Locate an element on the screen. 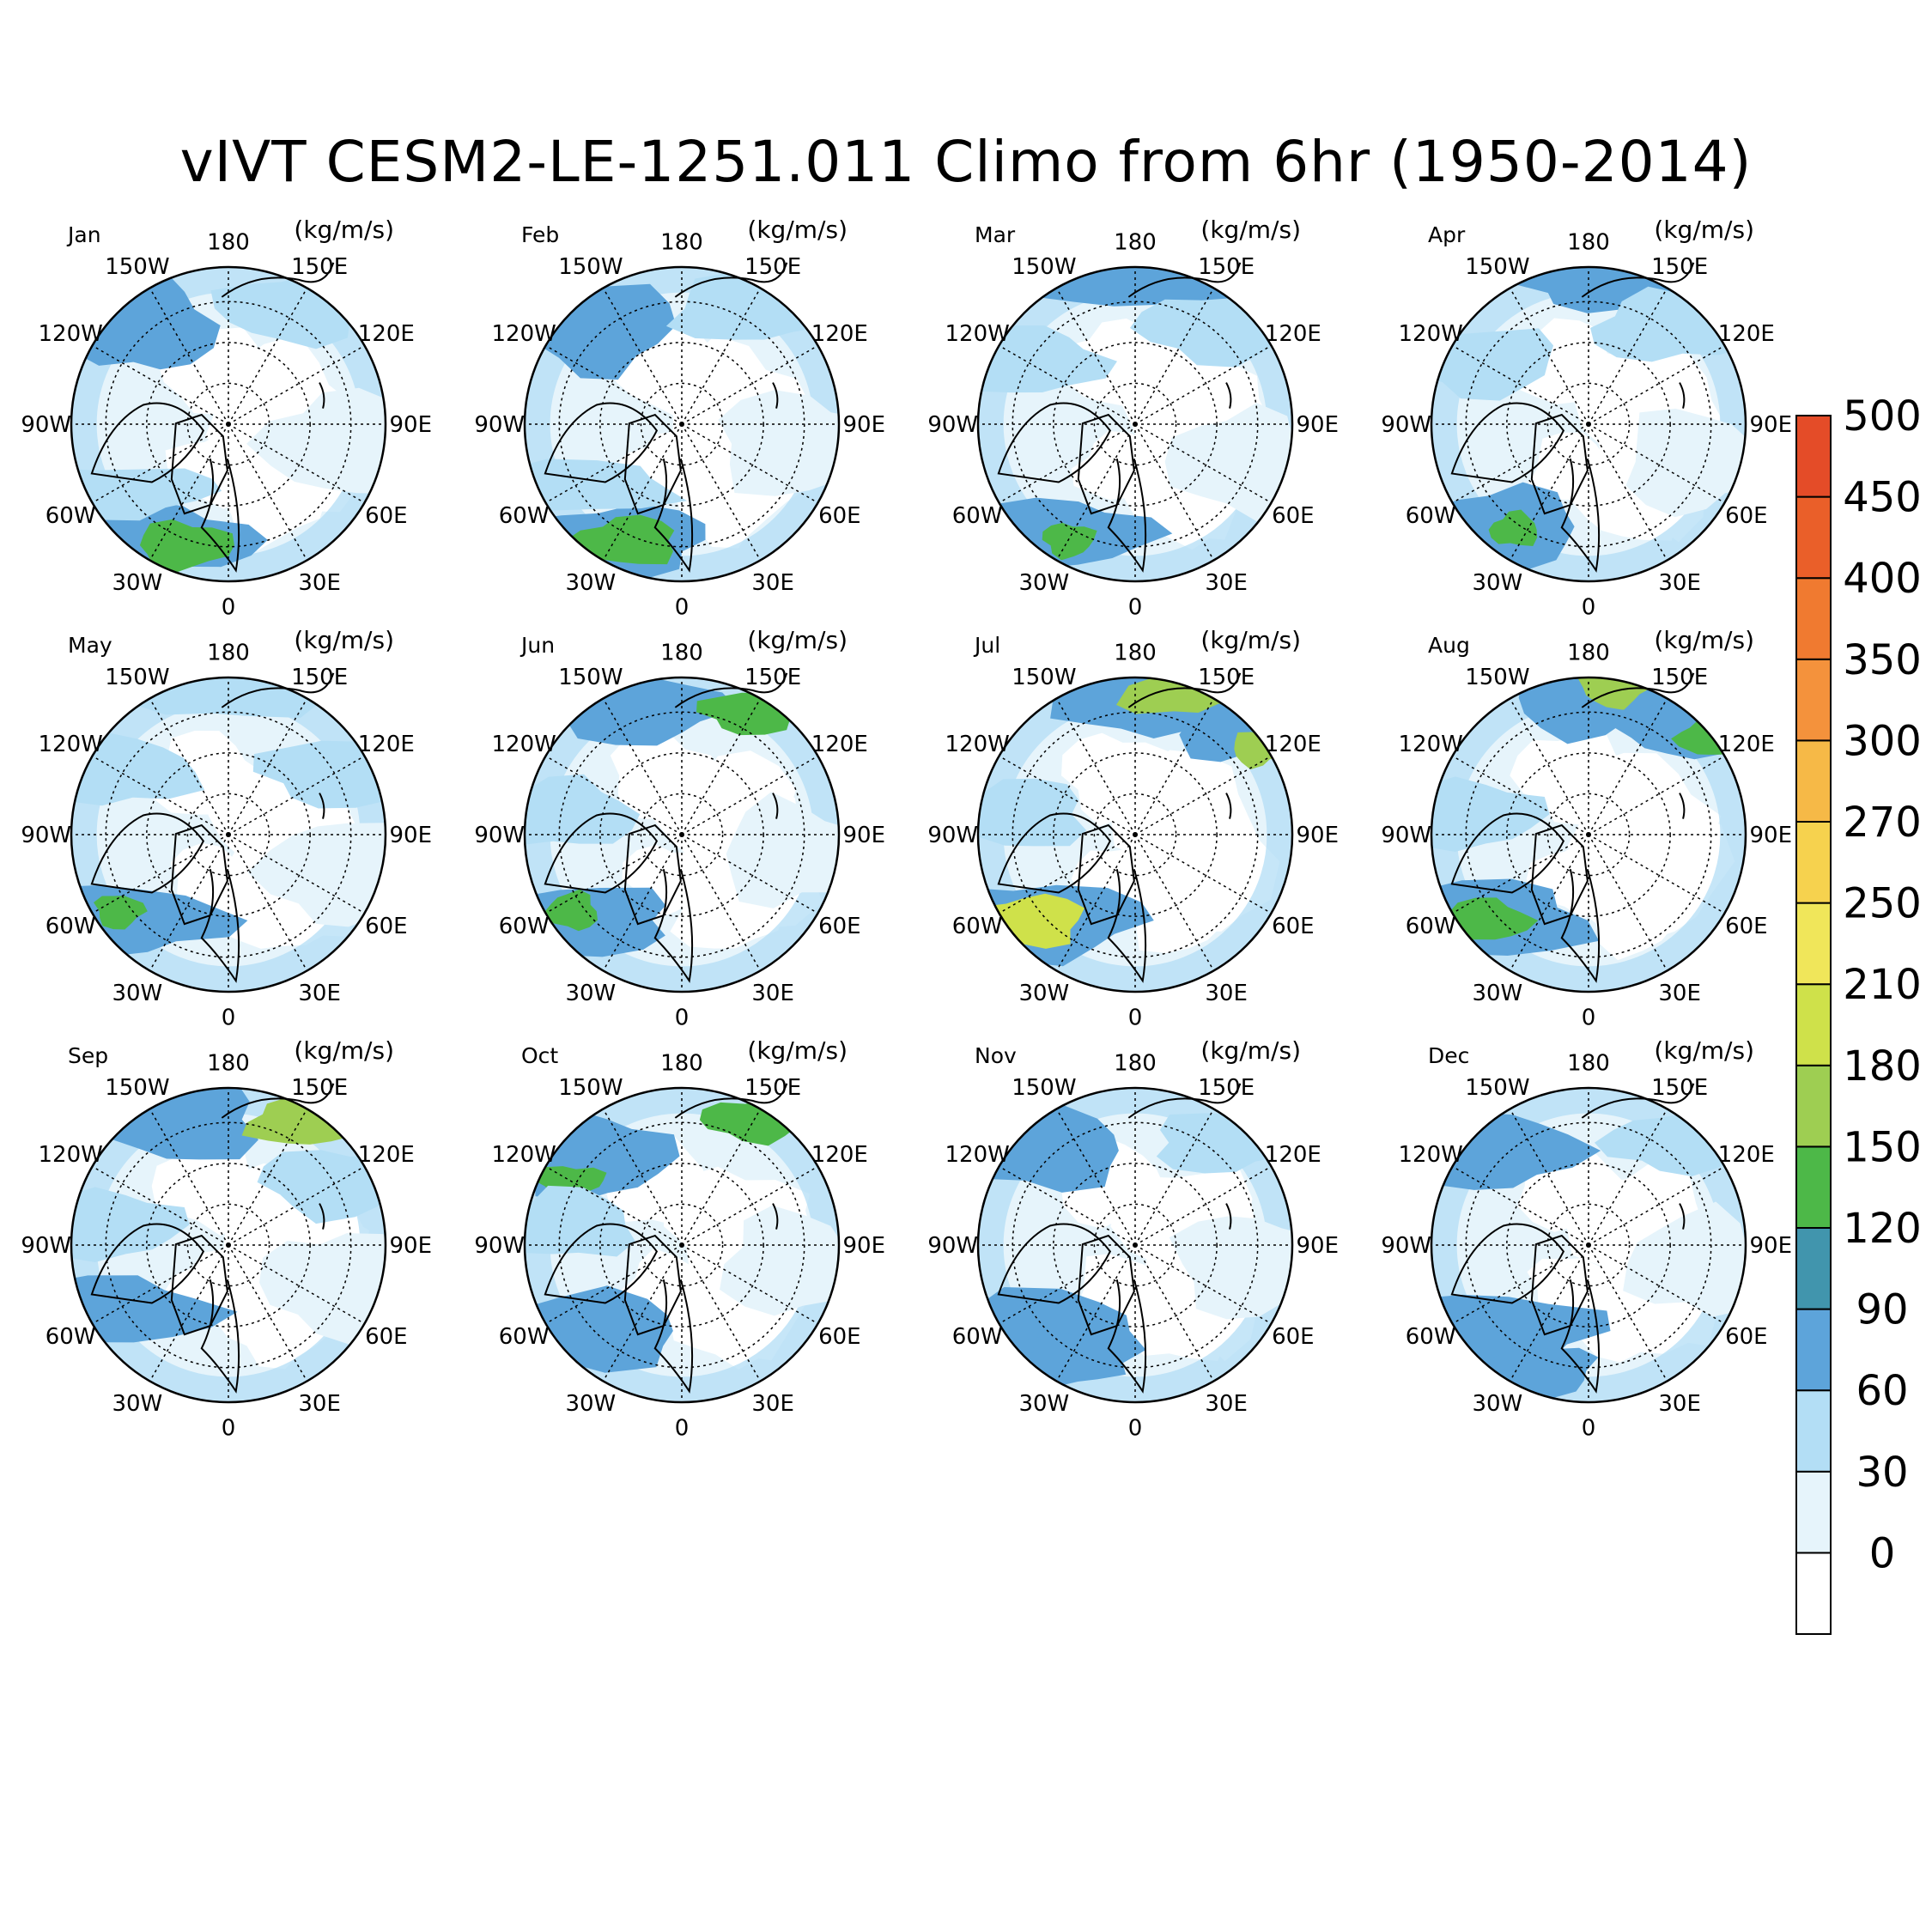  longitude-label: 90E is located at coordinates (411, 835).